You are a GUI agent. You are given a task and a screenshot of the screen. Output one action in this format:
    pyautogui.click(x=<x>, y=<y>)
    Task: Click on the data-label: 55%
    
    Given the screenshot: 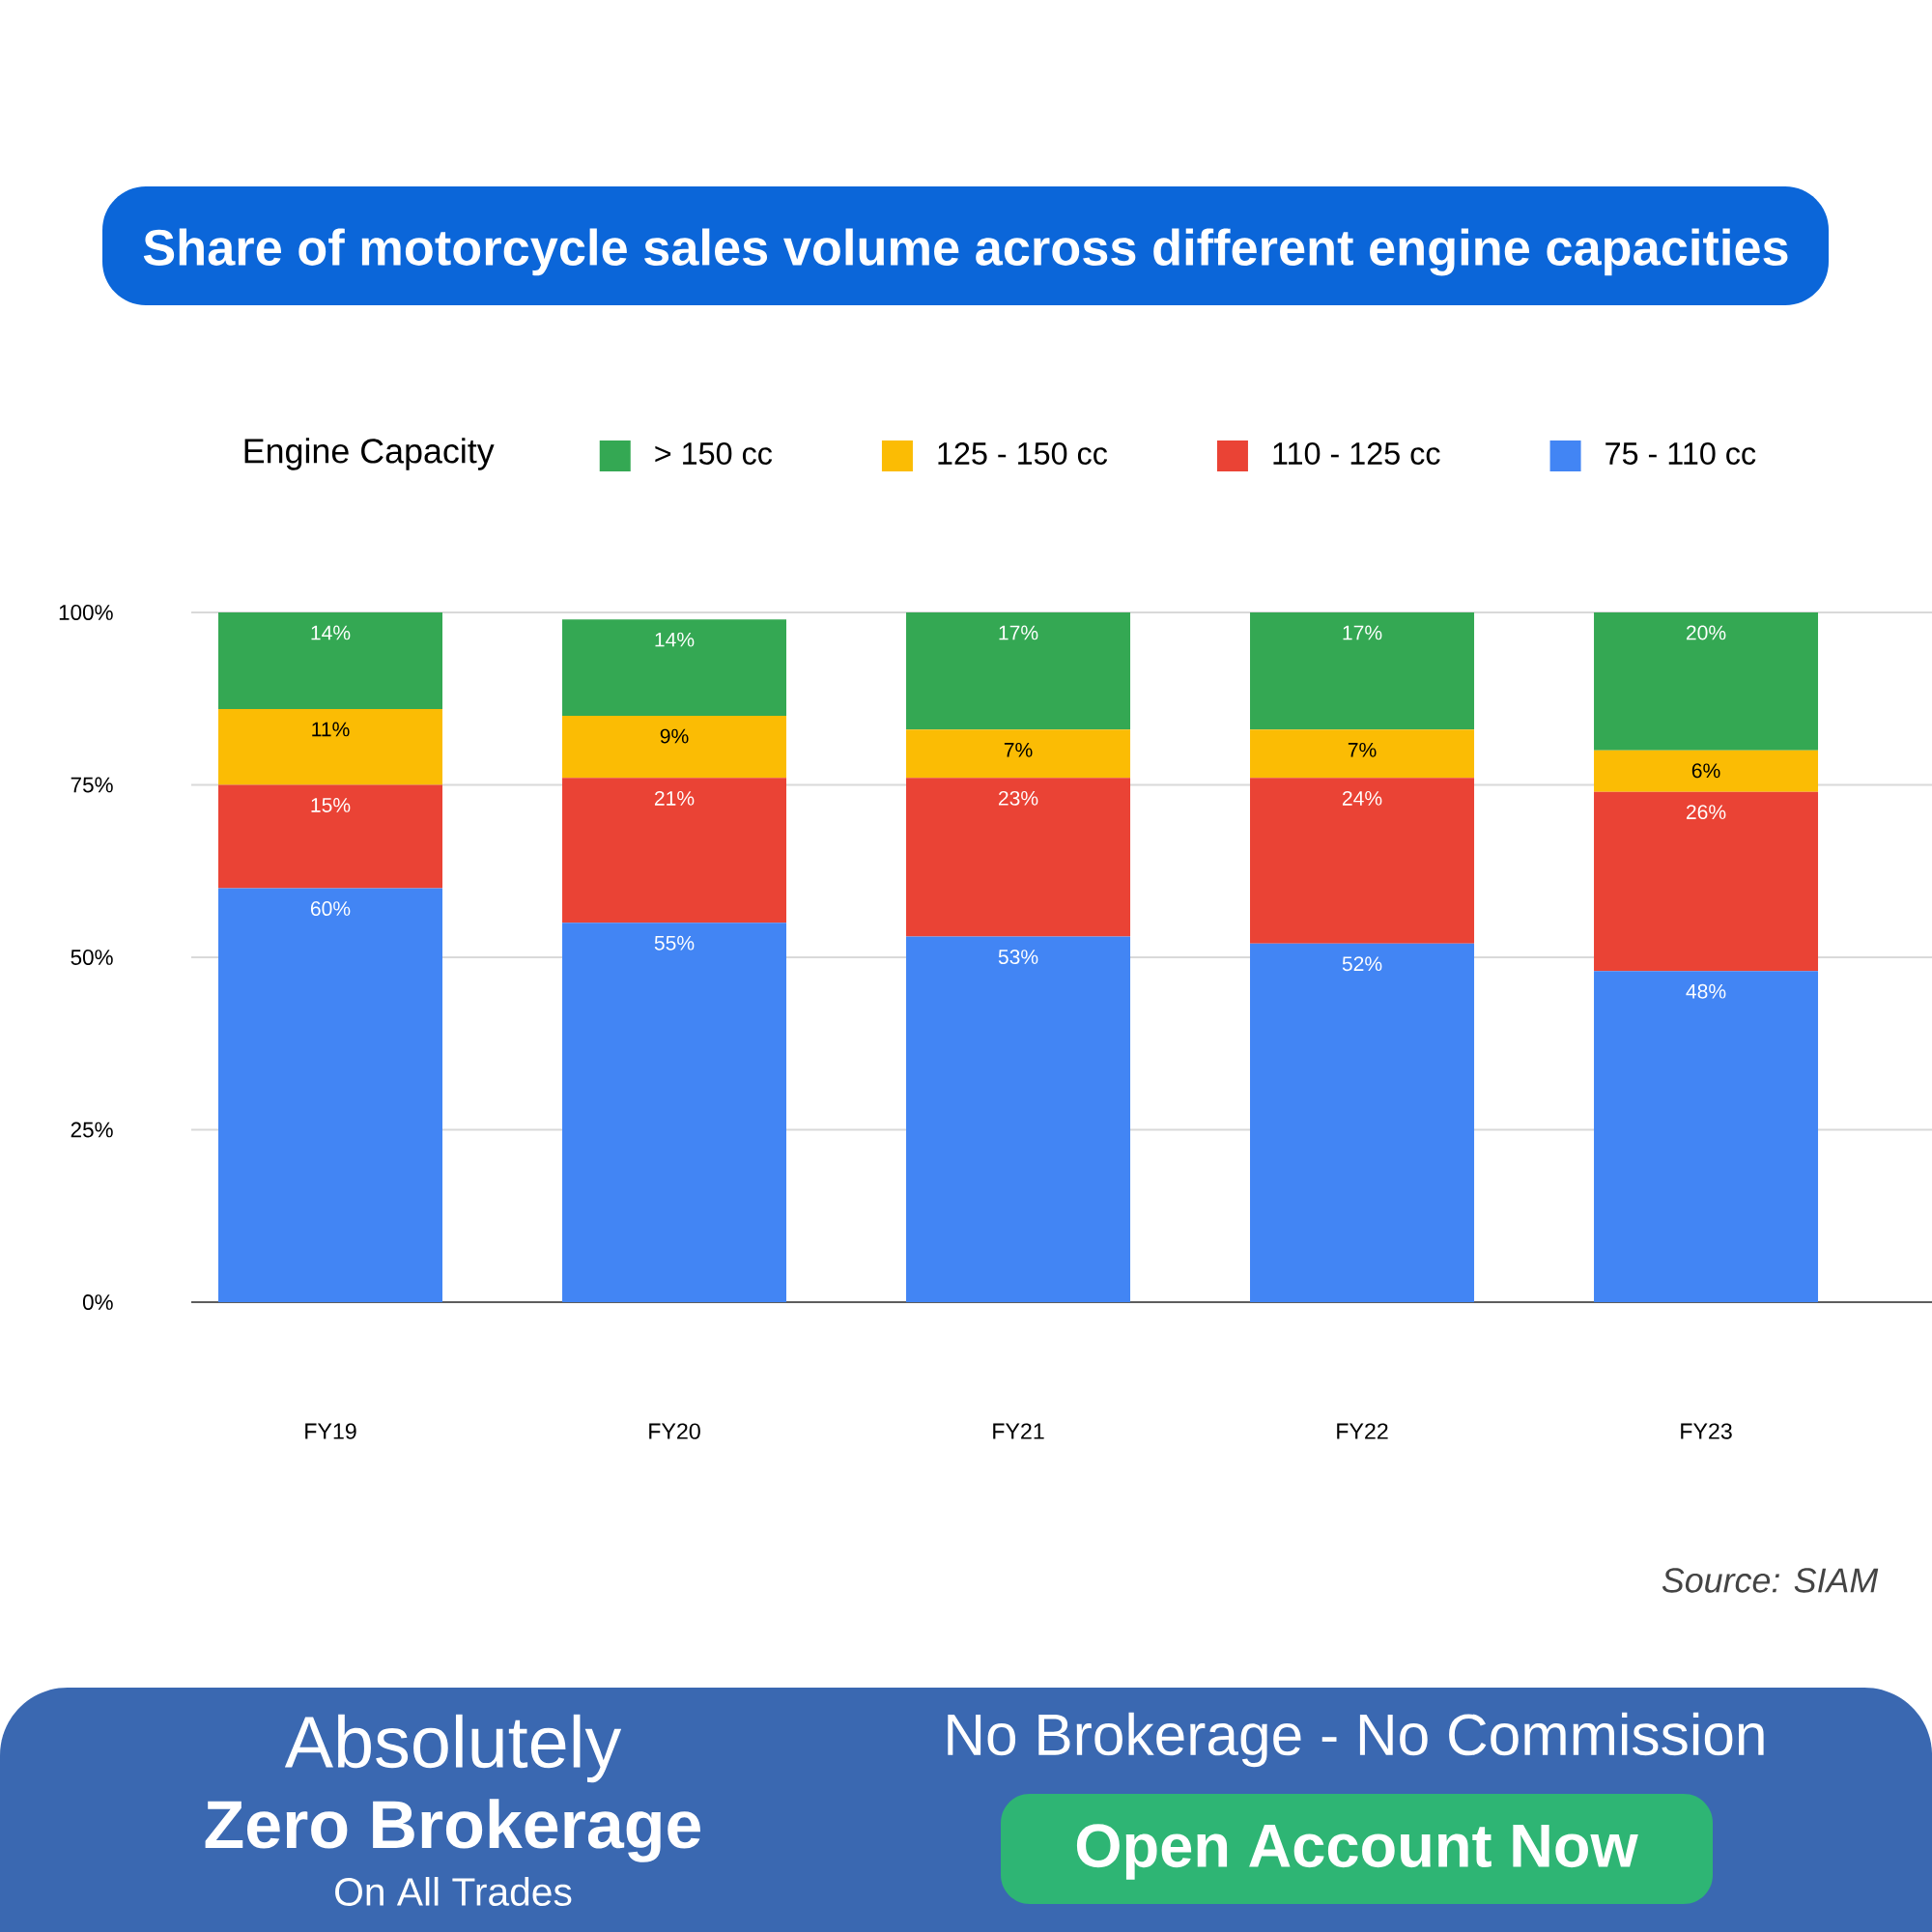 What is the action you would take?
    pyautogui.click(x=674, y=943)
    